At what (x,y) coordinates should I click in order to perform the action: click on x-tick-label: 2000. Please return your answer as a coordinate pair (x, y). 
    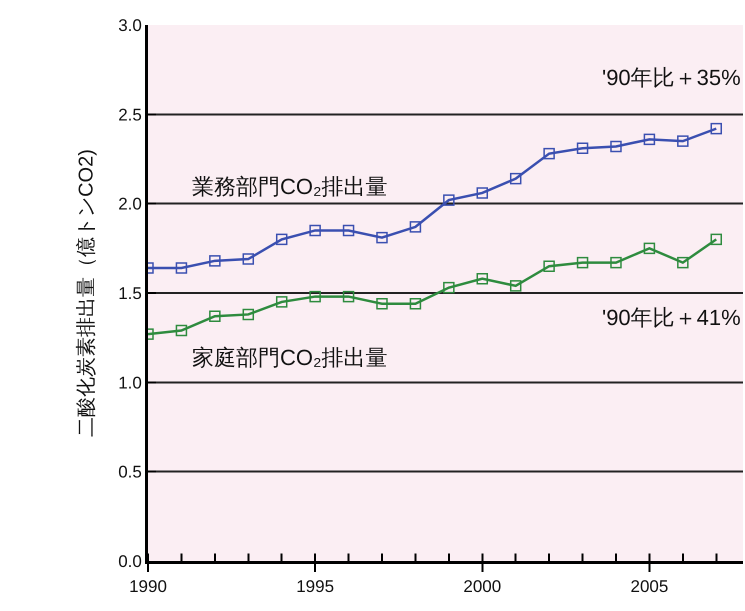
    Looking at the image, I should click on (482, 586).